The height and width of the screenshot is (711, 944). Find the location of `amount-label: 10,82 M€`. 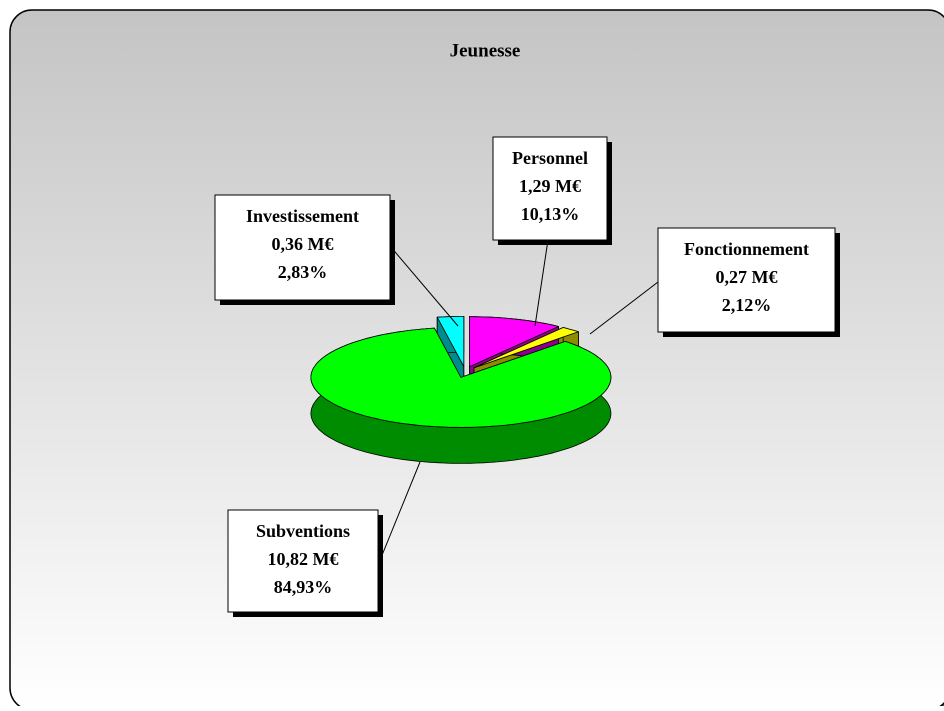

amount-label: 10,82 M€ is located at coordinates (303, 559).